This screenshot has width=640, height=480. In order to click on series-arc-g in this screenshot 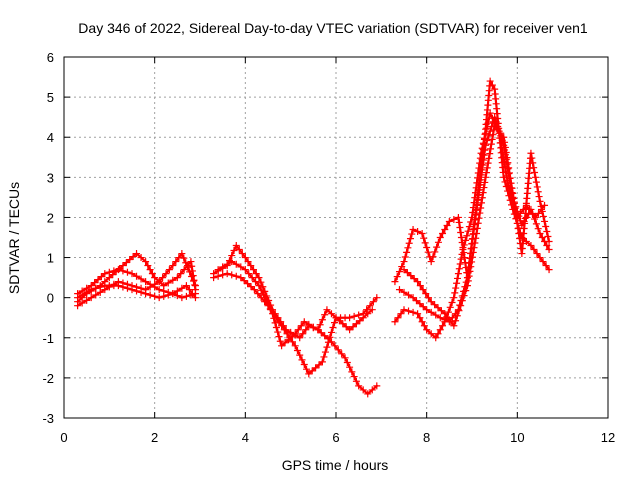, I will do `click(297, 328)`.